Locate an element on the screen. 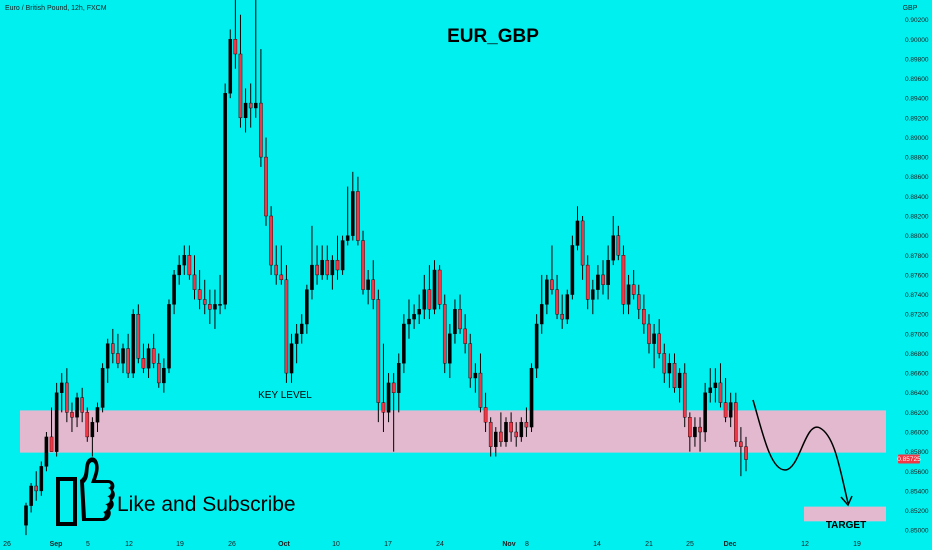 This screenshot has width=932, height=550. time-tick-label: 12 is located at coordinates (129, 544).